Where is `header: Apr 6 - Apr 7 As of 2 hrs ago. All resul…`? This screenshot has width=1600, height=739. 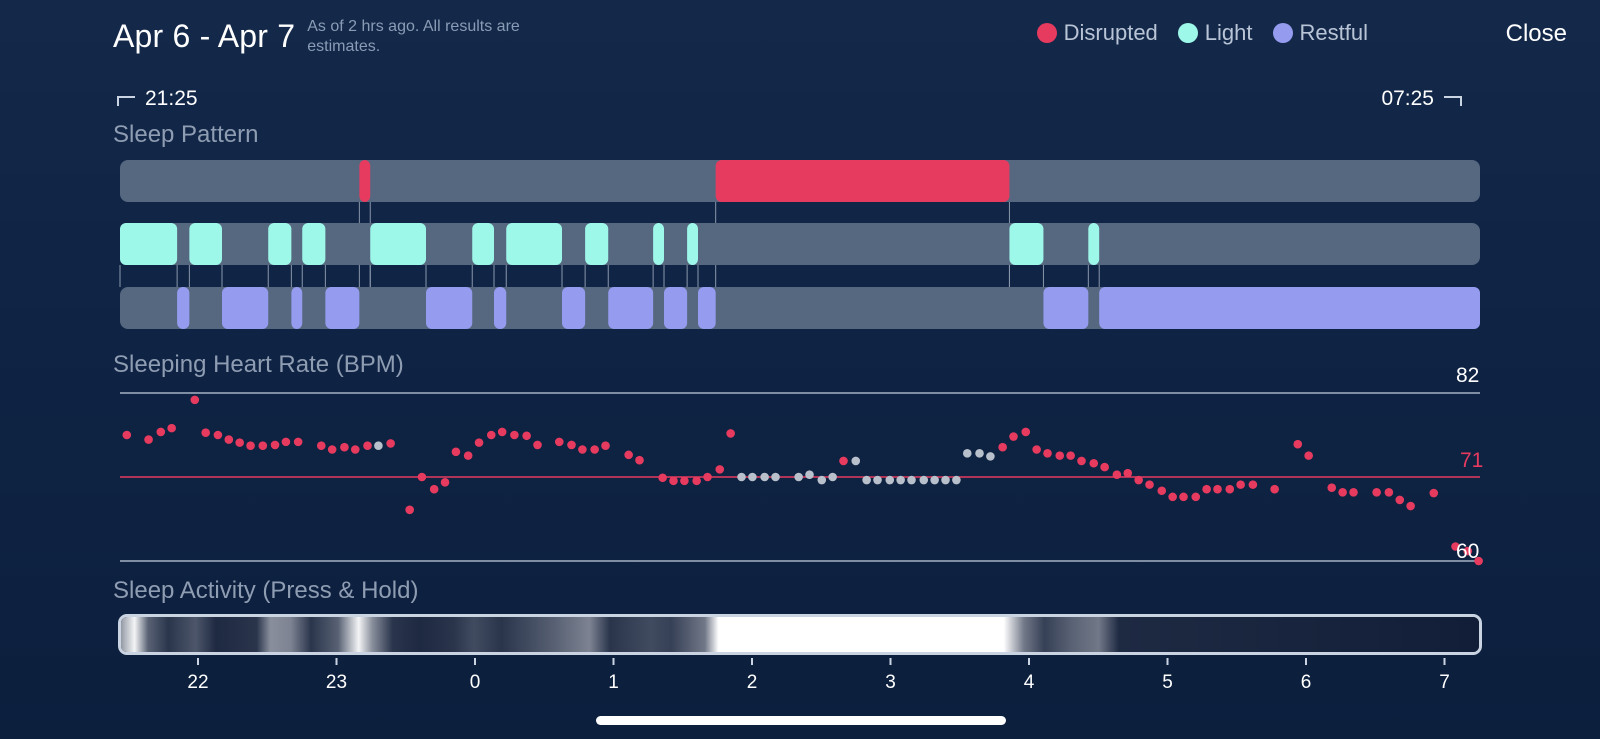 header: Apr 6 - Apr 7 As of 2 hrs ago. All resul… is located at coordinates (330, 36).